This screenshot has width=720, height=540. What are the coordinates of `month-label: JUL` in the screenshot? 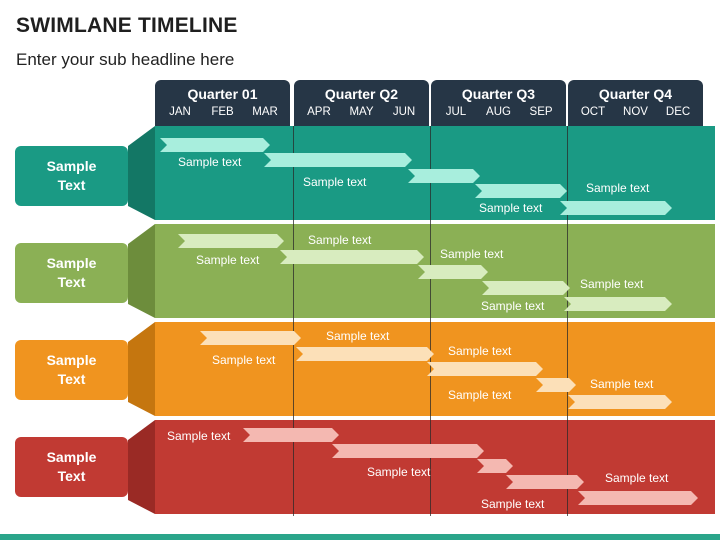 It's located at (456, 112).